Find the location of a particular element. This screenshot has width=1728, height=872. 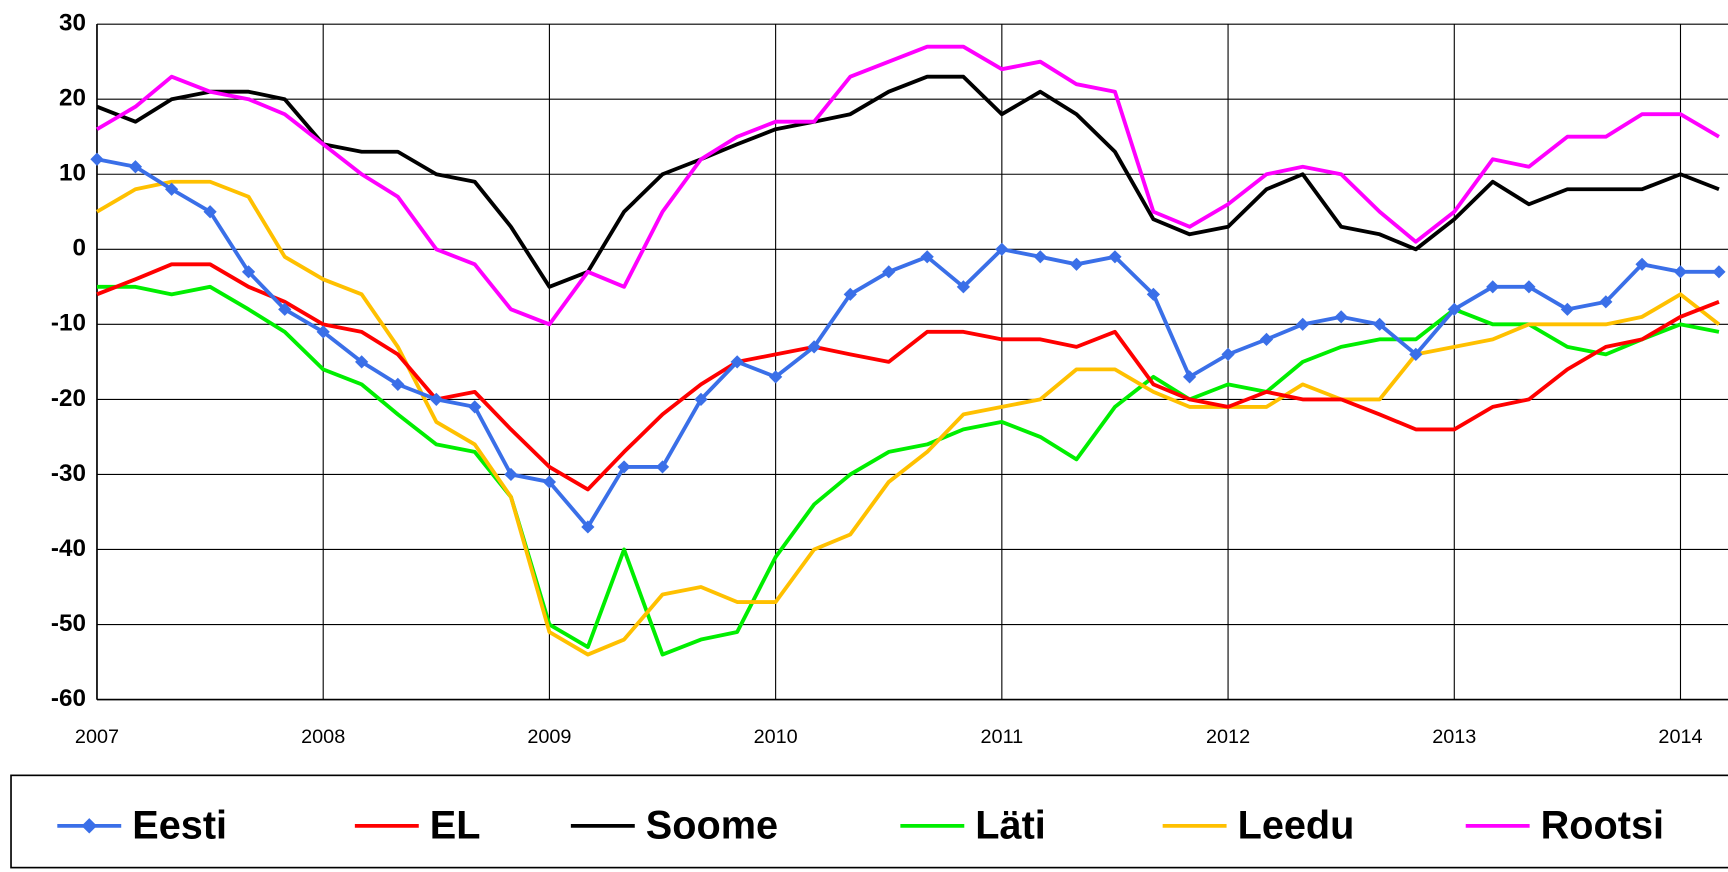

x-tick-label: 2011 is located at coordinates (1002, 737).